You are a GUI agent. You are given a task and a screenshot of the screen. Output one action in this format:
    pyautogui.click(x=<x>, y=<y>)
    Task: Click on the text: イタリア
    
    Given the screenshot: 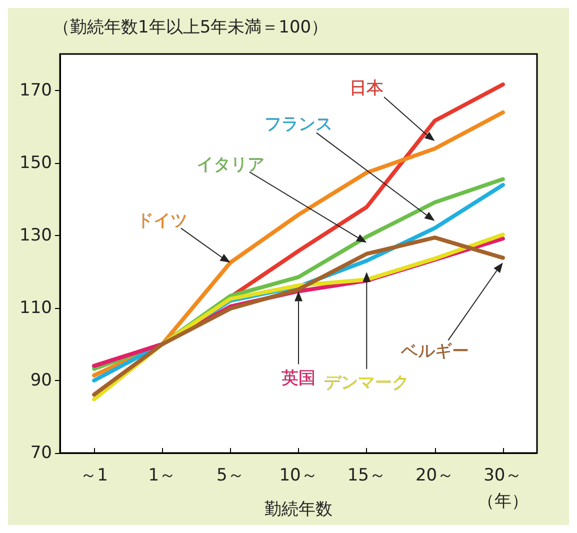 What is the action you would take?
    pyautogui.click(x=230, y=164)
    